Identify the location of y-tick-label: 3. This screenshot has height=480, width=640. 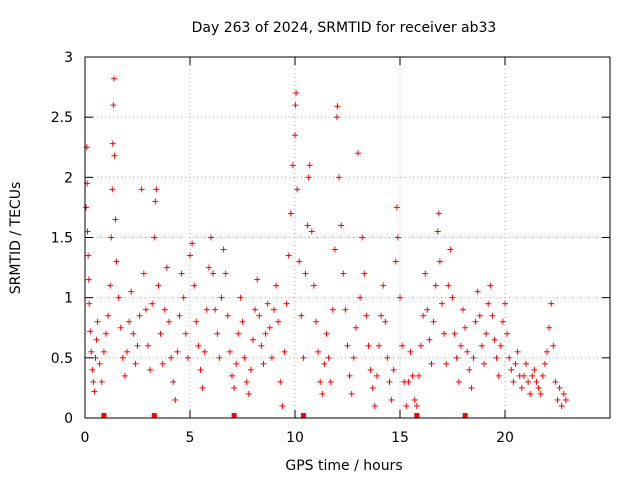
(68, 58).